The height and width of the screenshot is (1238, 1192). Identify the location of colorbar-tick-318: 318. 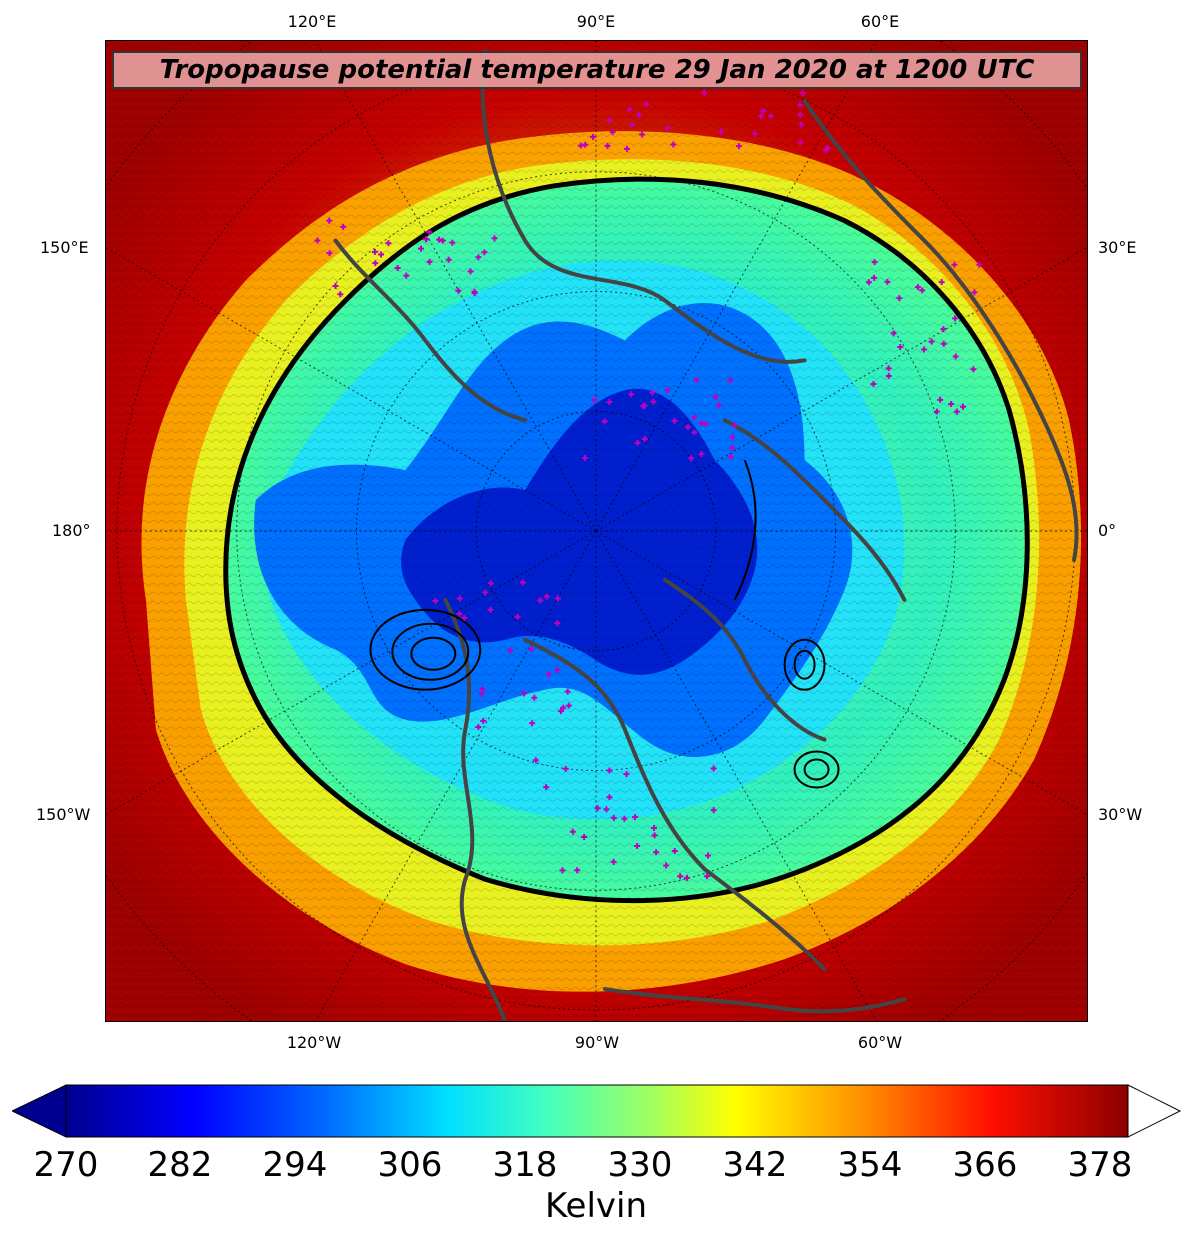
(525, 1165).